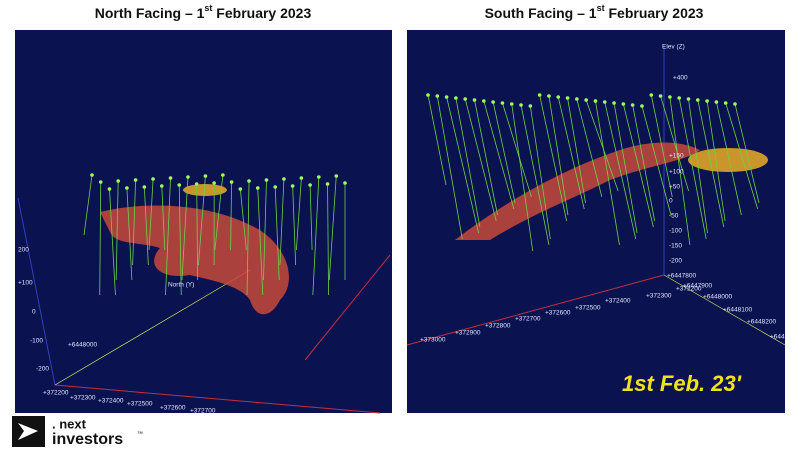  What do you see at coordinates (140, 434) in the screenshot?
I see `logo-mark: ™` at bounding box center [140, 434].